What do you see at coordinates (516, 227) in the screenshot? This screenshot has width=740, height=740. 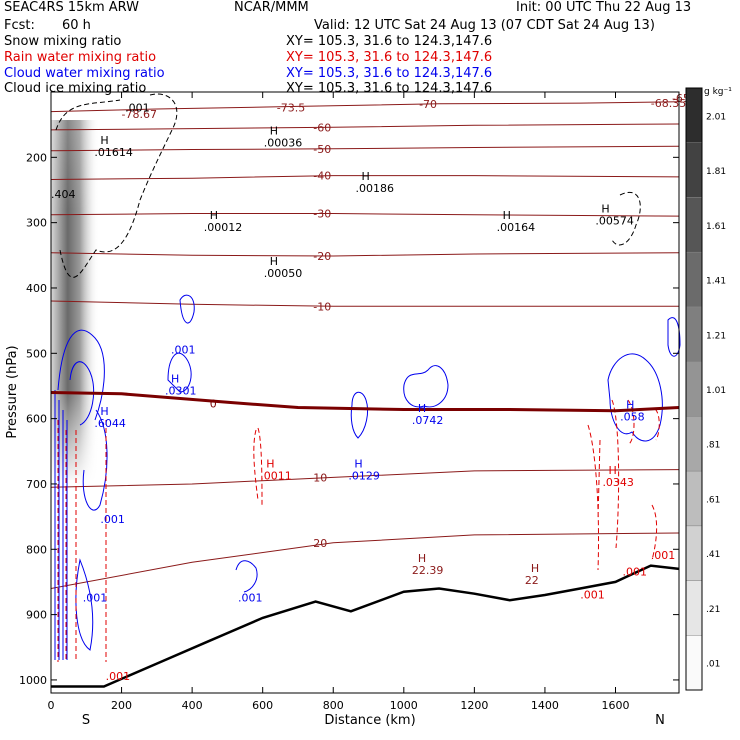 I see `extremum-value: .00164` at bounding box center [516, 227].